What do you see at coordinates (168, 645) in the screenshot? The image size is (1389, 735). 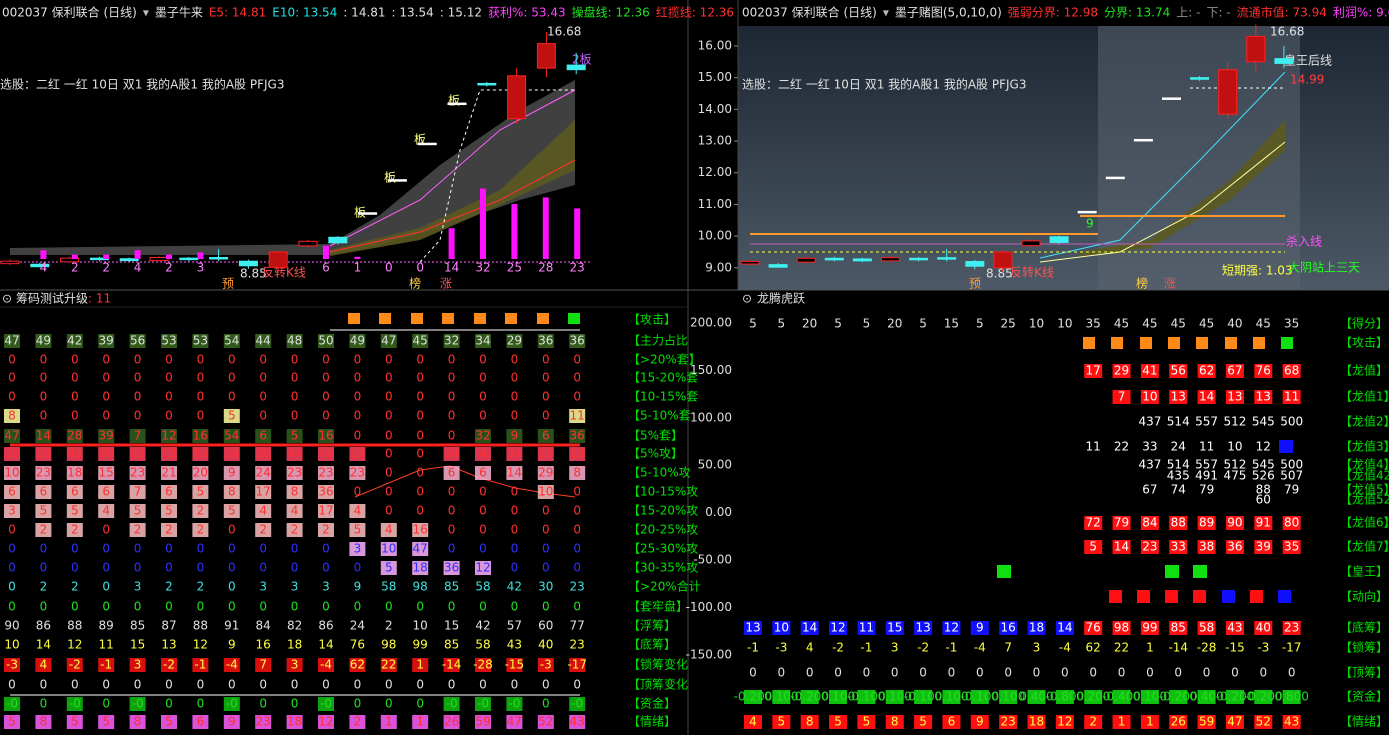 I see `cell-value: 13` at bounding box center [168, 645].